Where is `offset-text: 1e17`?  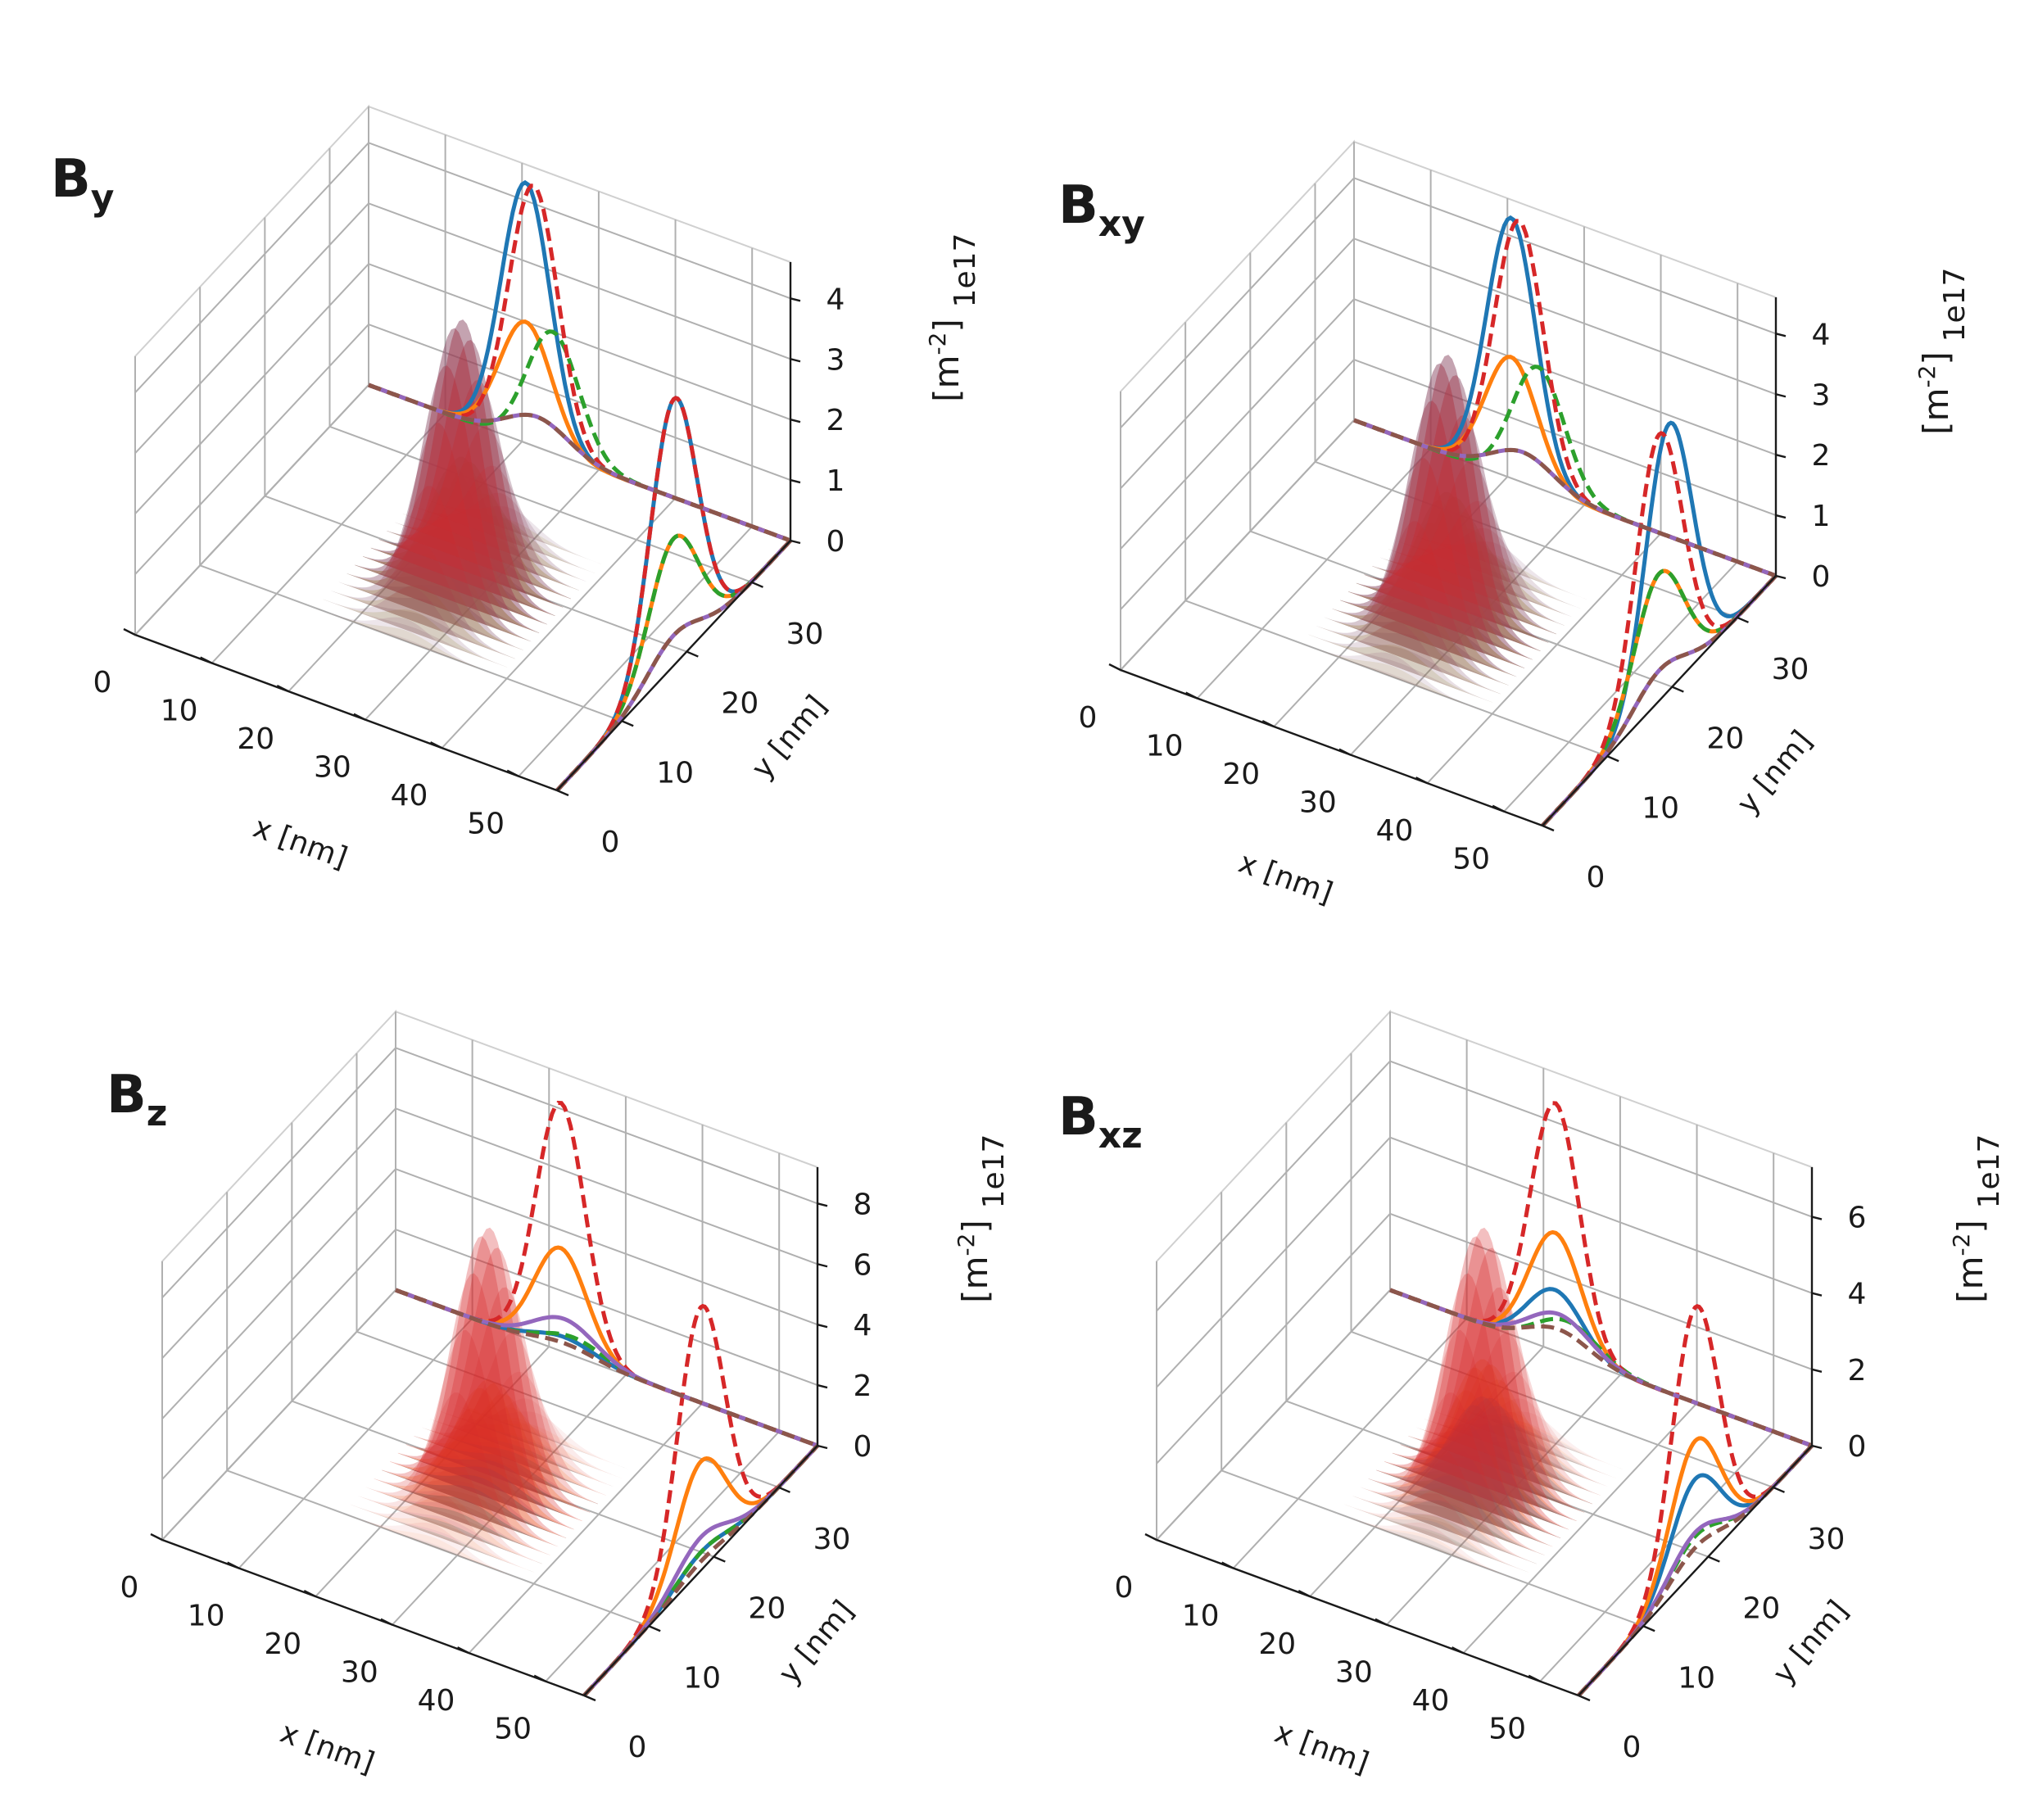
offset-text: 1e17 is located at coordinates (994, 1171).